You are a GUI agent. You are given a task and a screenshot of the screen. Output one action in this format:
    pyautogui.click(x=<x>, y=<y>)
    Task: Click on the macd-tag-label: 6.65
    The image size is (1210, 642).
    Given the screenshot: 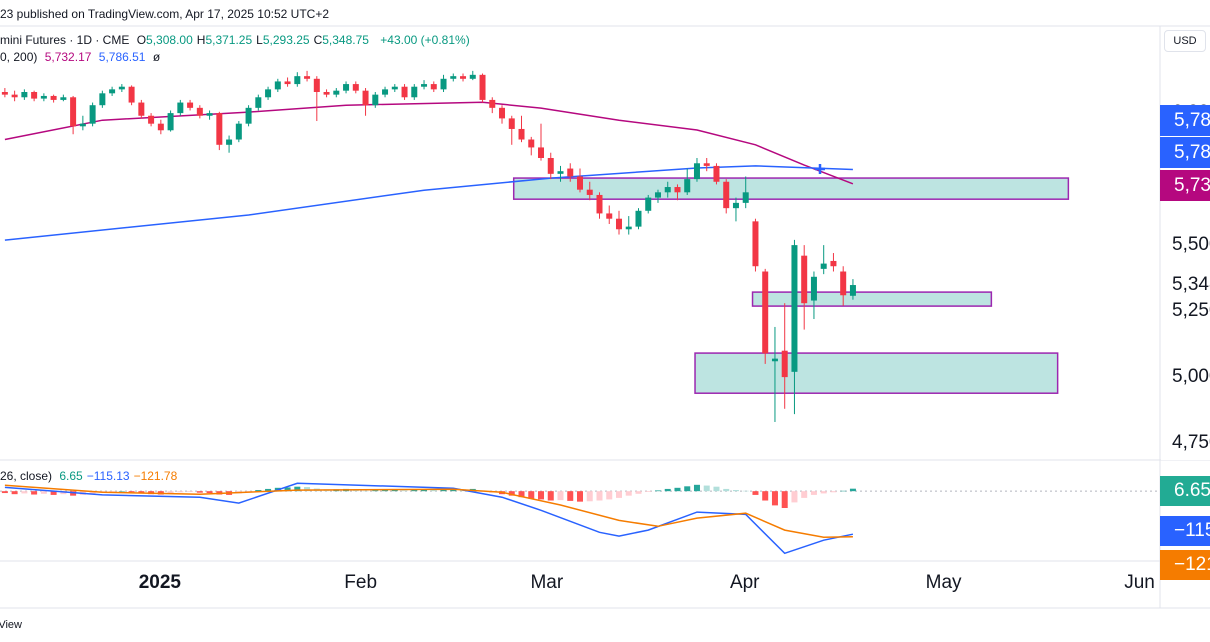 What is the action you would take?
    pyautogui.click(x=1192, y=490)
    